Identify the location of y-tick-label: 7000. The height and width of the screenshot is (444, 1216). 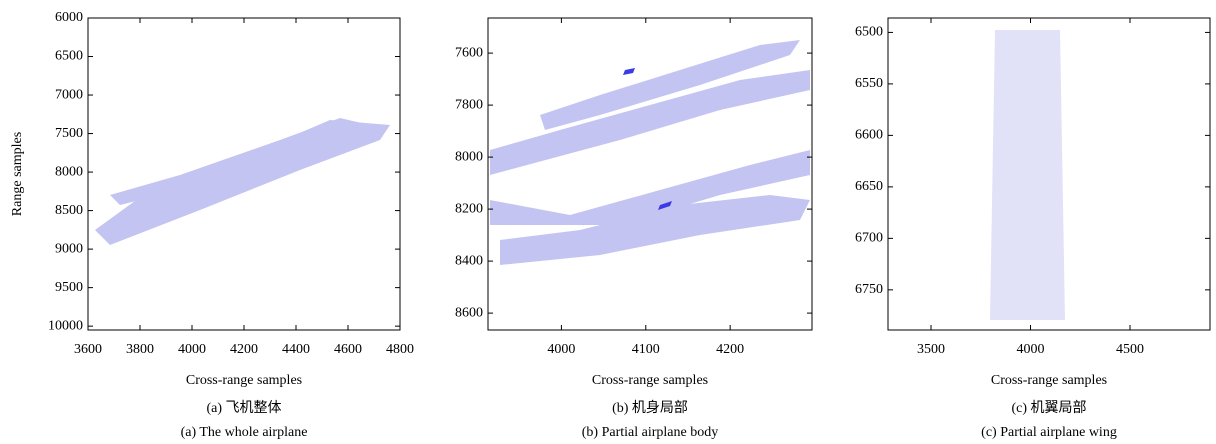
(69, 94).